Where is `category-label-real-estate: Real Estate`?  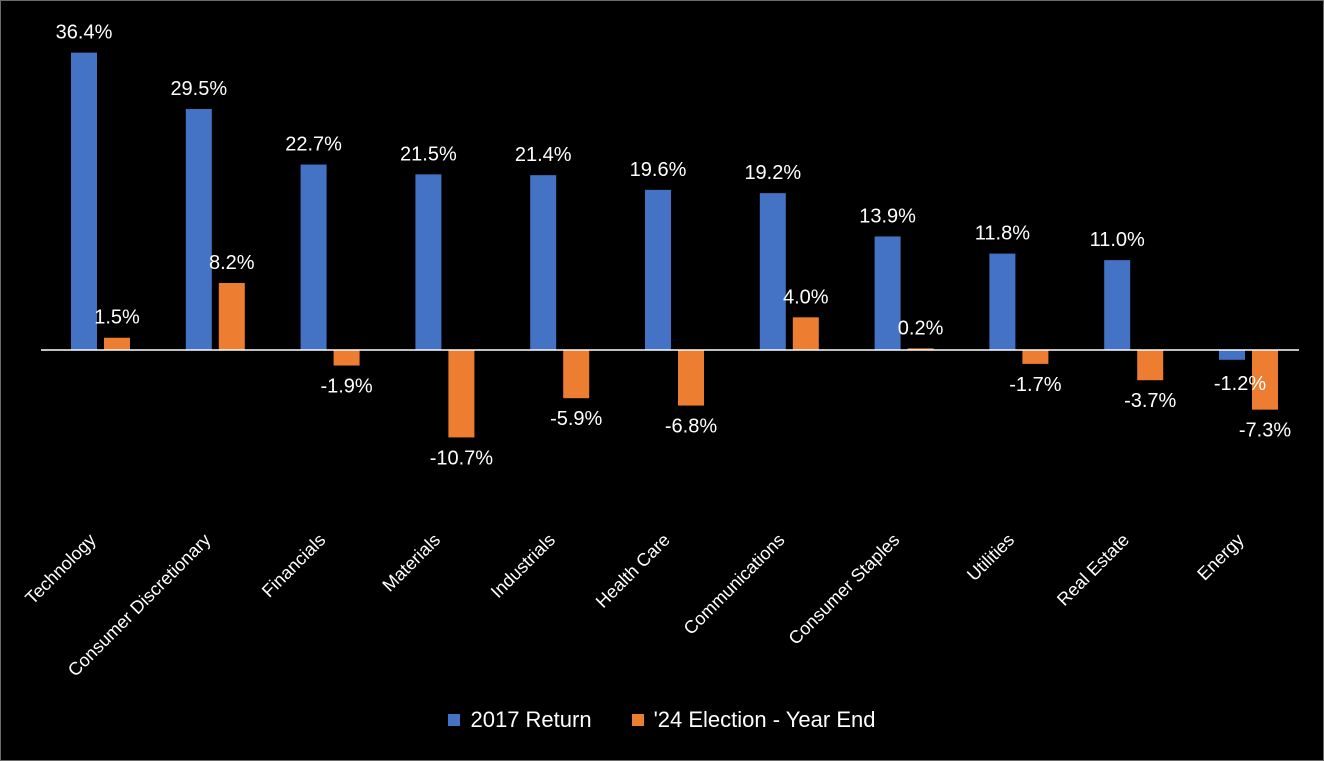 category-label-real-estate: Real Estate is located at coordinates (1093, 570).